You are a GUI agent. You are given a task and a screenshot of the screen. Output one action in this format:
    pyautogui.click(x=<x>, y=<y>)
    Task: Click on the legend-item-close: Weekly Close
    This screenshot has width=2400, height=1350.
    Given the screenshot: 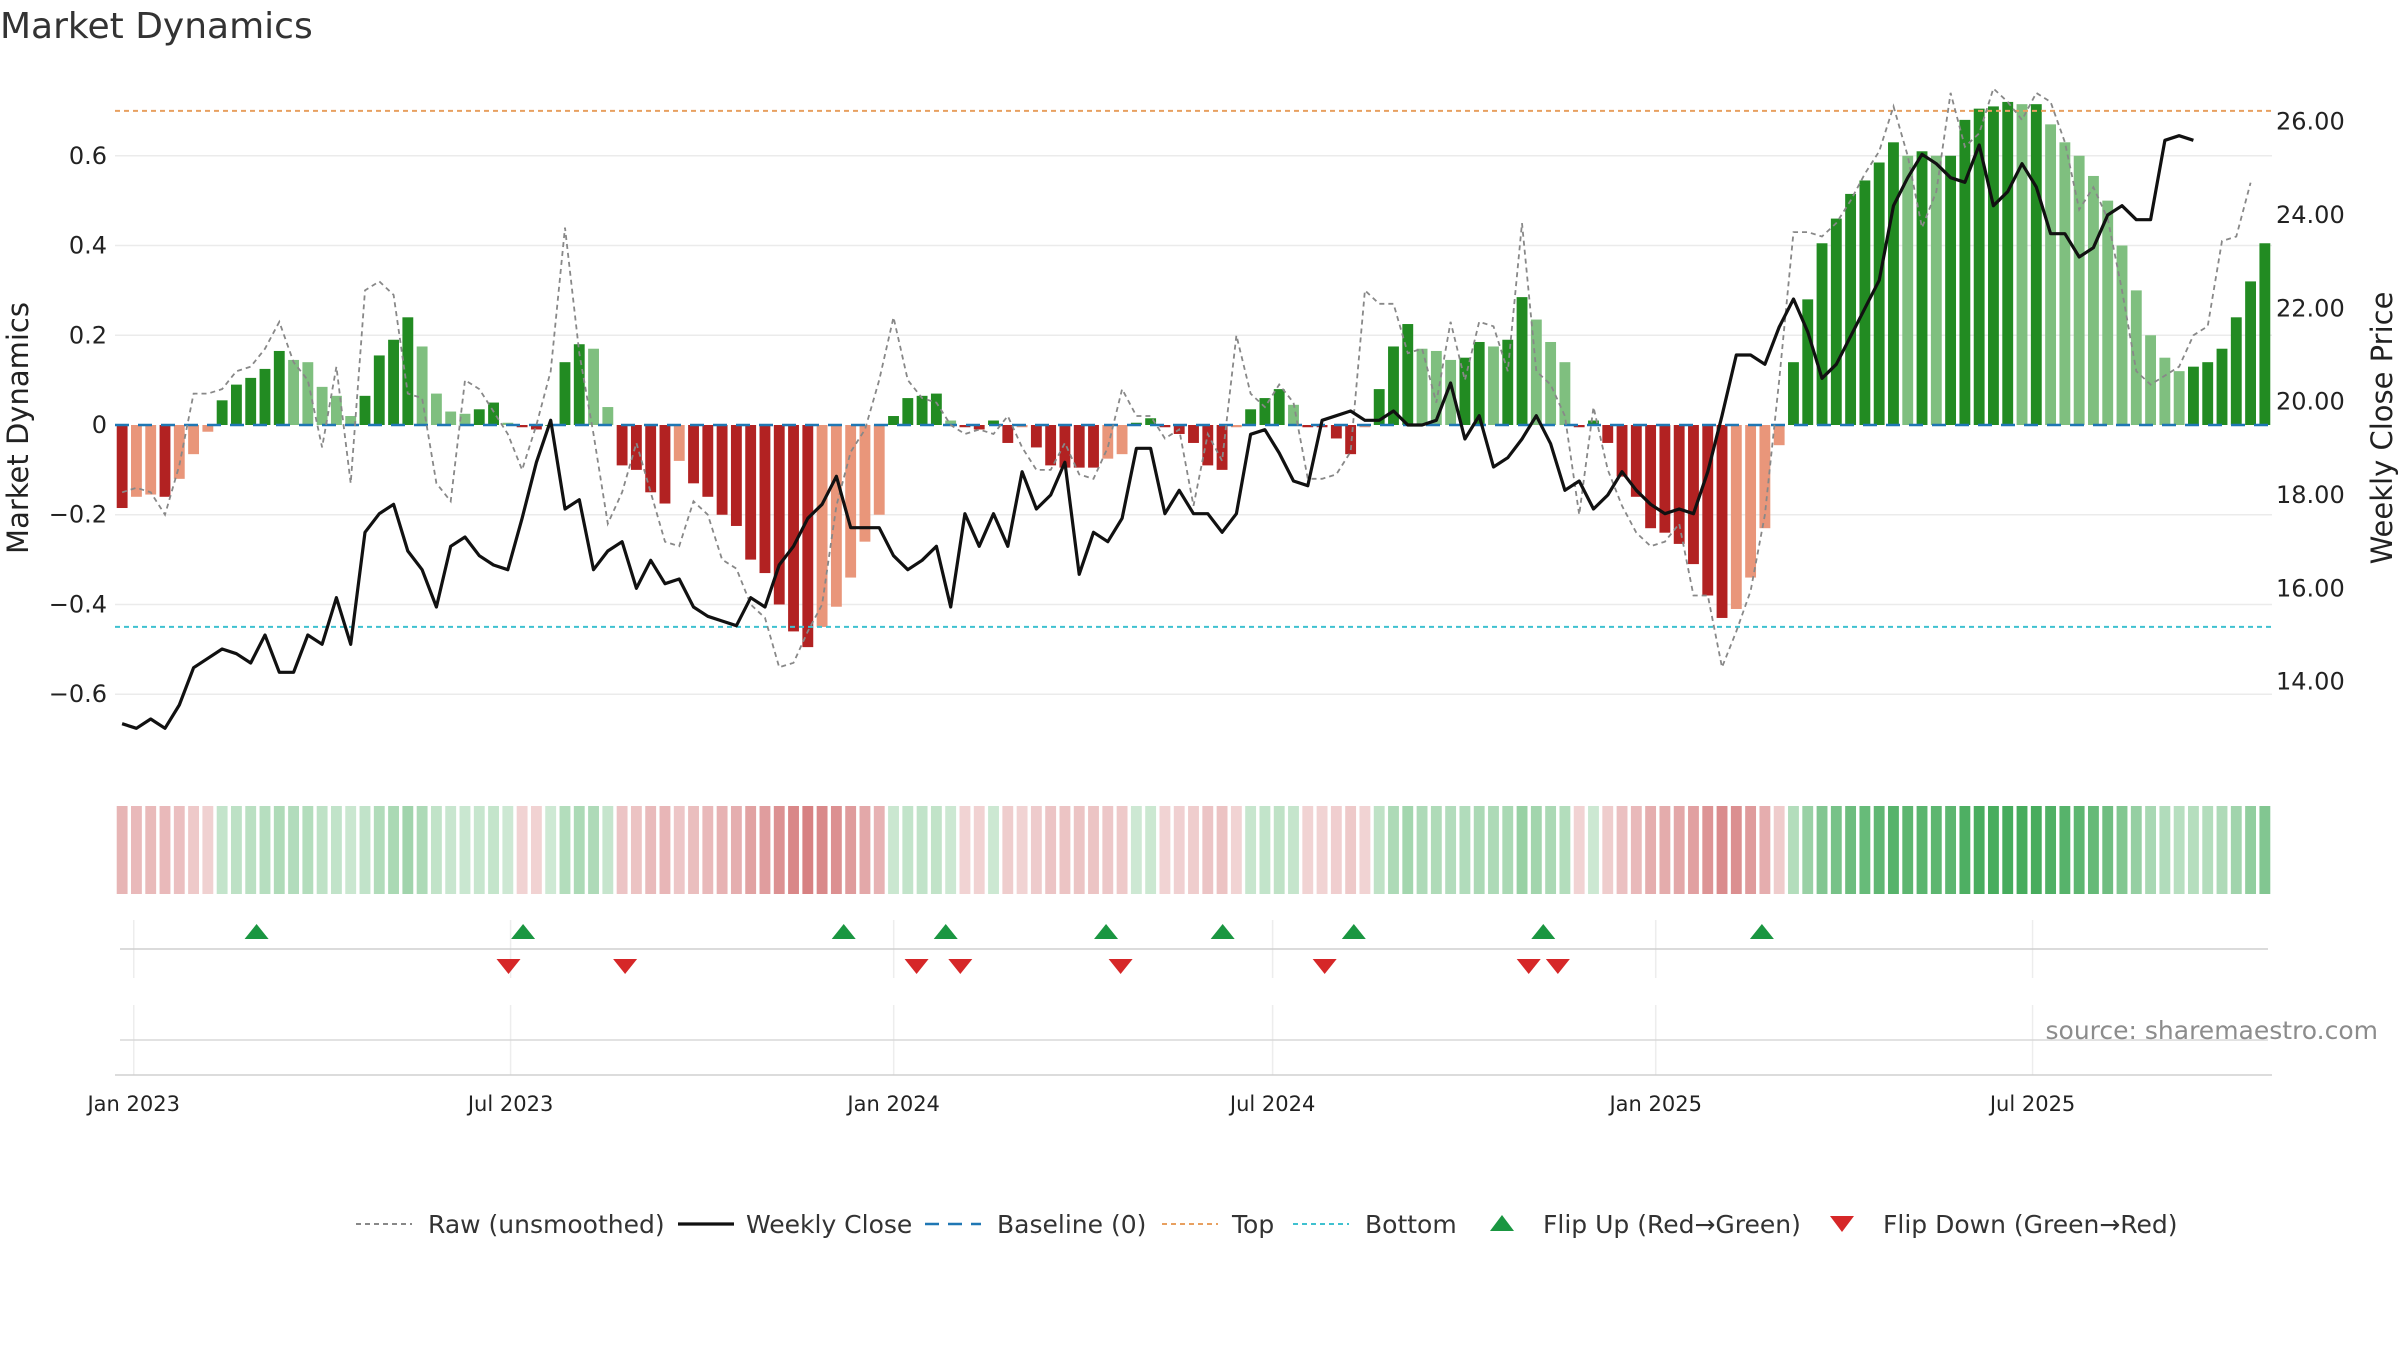 What is the action you would take?
    pyautogui.click(x=795, y=1224)
    